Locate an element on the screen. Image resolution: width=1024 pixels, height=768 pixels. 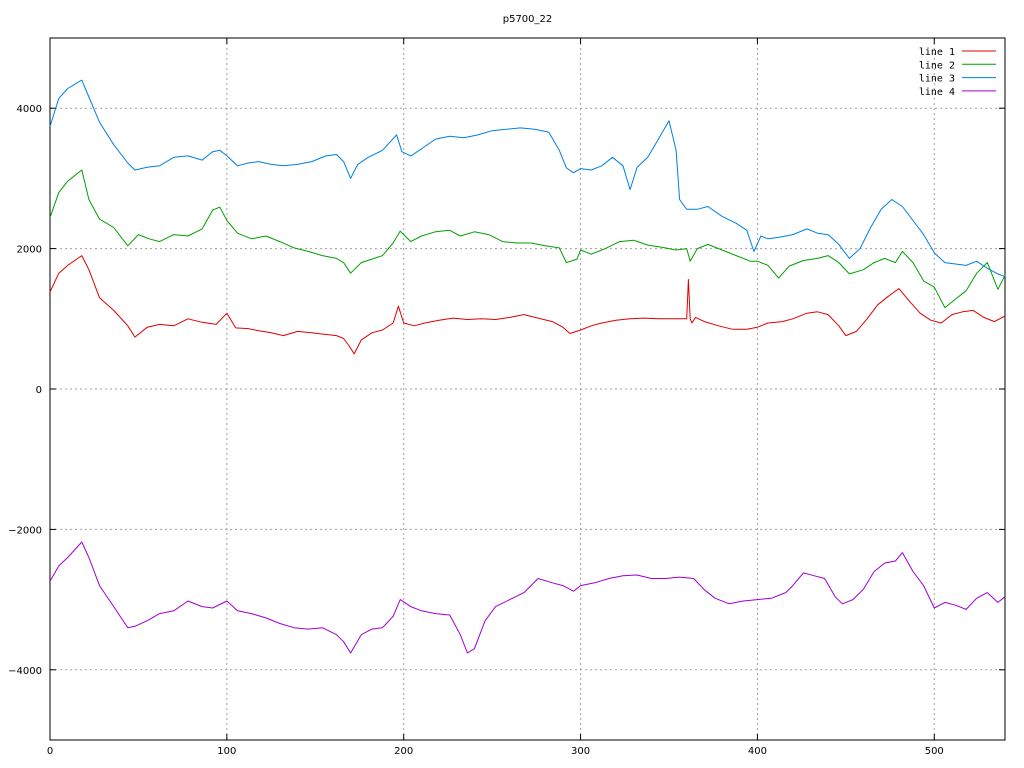
legend: line 1 line 2 line 3 line 4 is located at coordinates (957, 72).